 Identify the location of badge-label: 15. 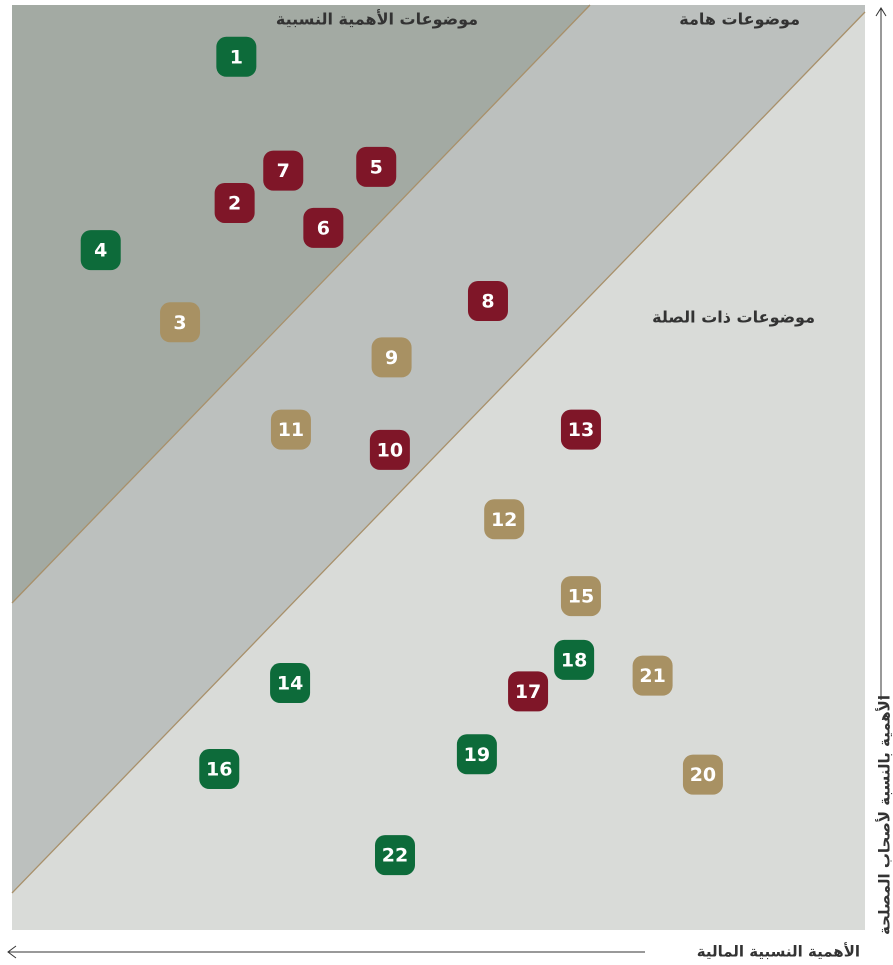
(581, 597).